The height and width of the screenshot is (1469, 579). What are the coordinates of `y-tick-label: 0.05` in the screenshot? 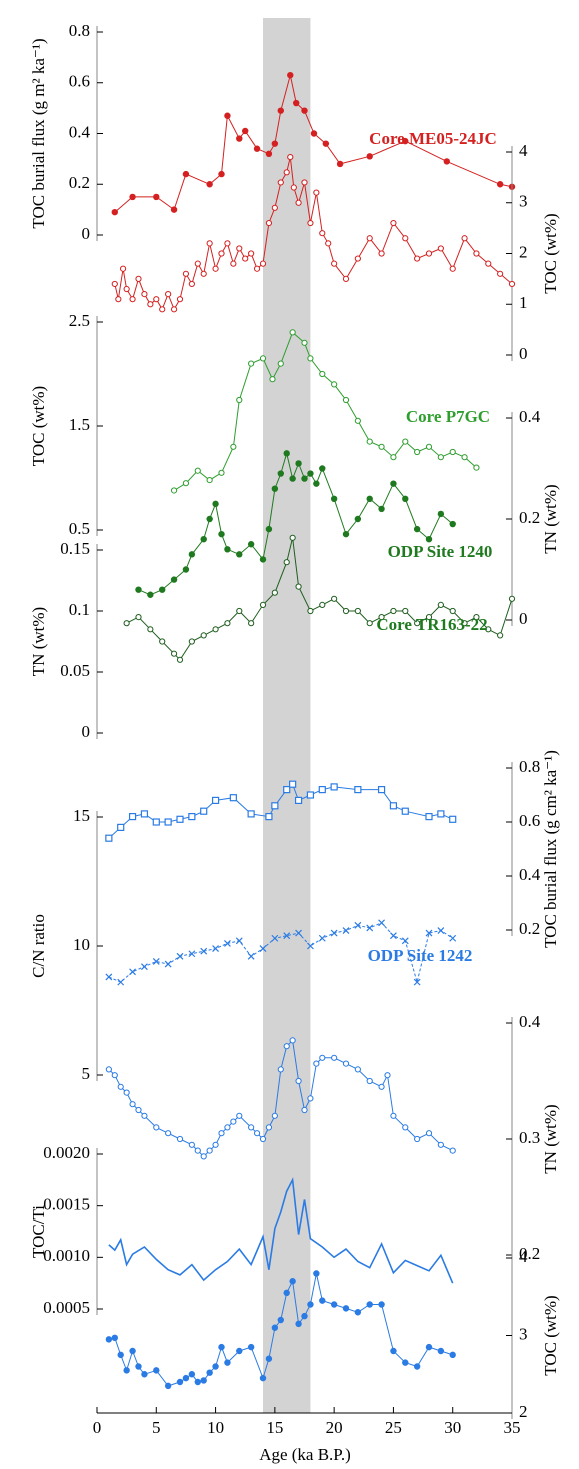 It's located at (75, 670).